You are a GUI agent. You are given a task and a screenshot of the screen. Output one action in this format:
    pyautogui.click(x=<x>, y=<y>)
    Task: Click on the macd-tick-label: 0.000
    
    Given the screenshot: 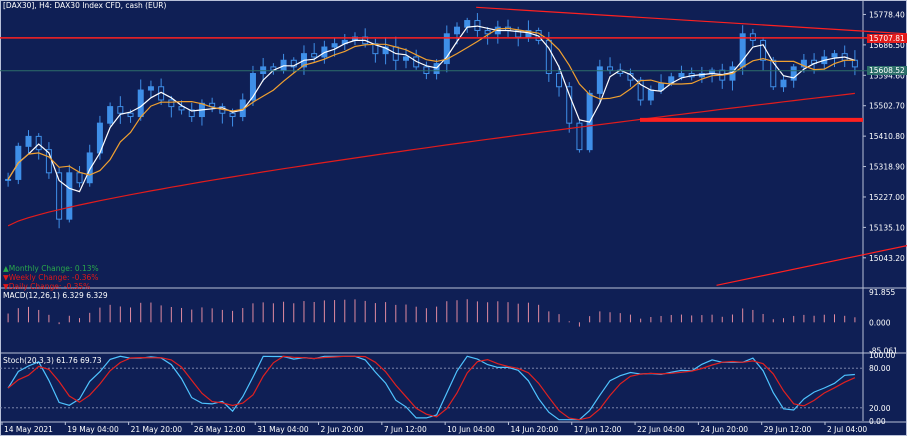 What is the action you would take?
    pyautogui.click(x=880, y=322)
    